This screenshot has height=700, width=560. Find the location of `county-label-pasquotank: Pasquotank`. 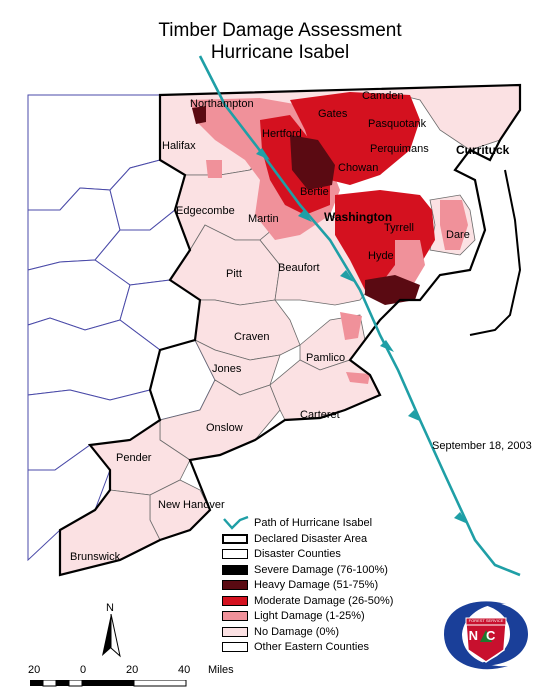

county-label-pasquotank: Pasquotank is located at coordinates (397, 124).